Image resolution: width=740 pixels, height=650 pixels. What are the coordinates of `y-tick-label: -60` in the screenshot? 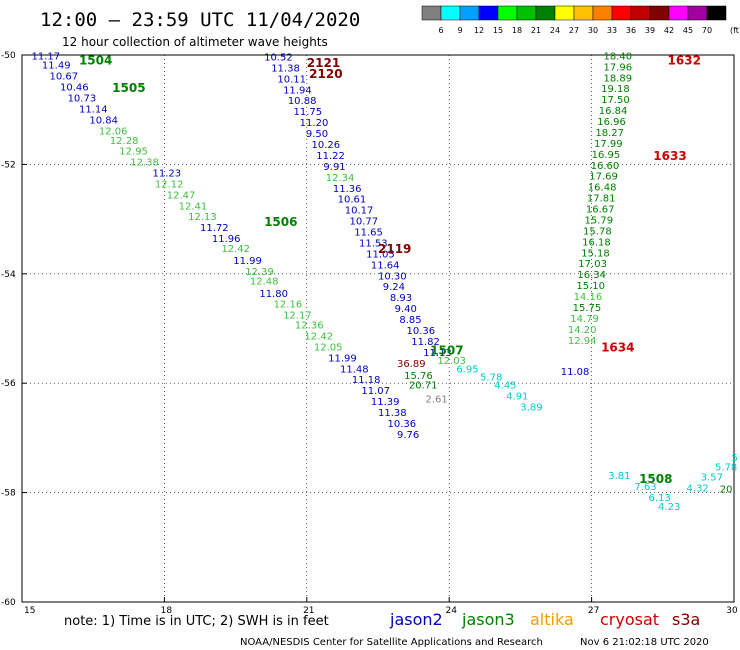 It's located at (8, 603).